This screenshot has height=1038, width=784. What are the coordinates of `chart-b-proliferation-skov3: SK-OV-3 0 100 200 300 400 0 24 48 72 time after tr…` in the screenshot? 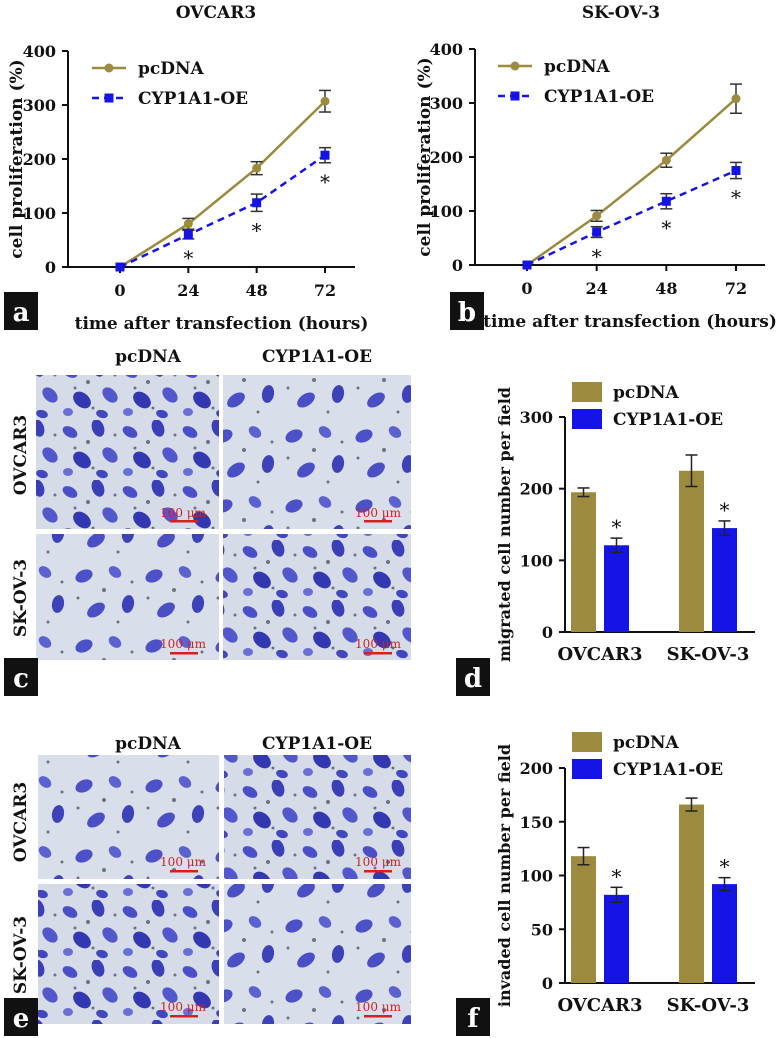 It's located at (596, 167).